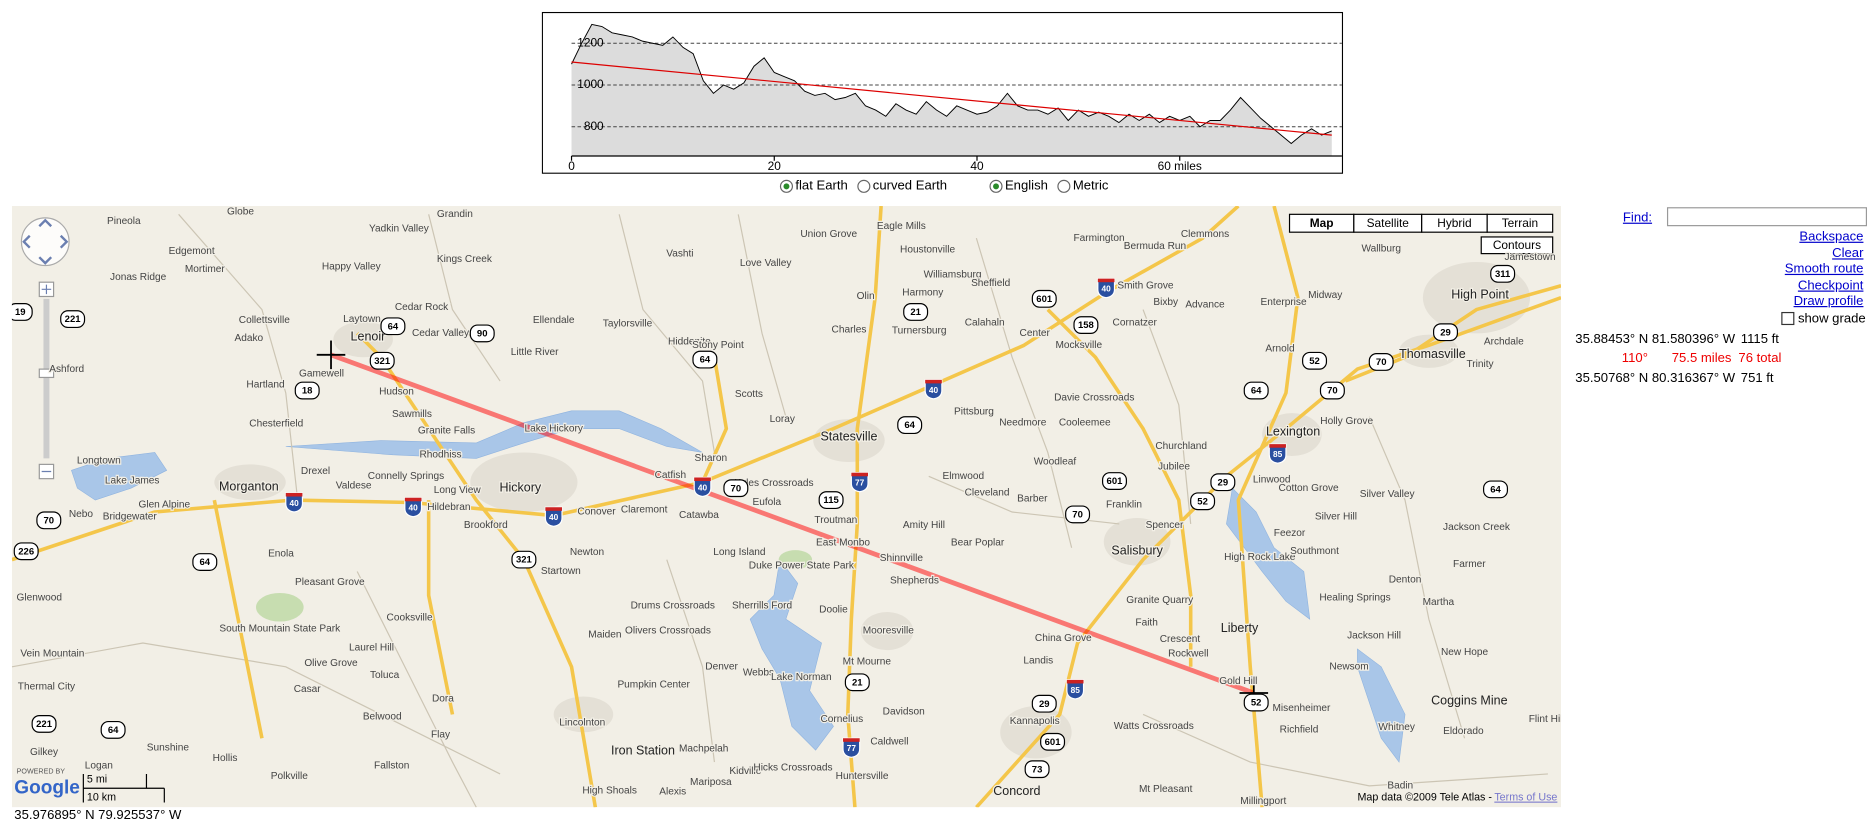 This screenshot has height=834, width=1867. What do you see at coordinates (1828, 301) in the screenshot?
I see `panel-link: Draw profile` at bounding box center [1828, 301].